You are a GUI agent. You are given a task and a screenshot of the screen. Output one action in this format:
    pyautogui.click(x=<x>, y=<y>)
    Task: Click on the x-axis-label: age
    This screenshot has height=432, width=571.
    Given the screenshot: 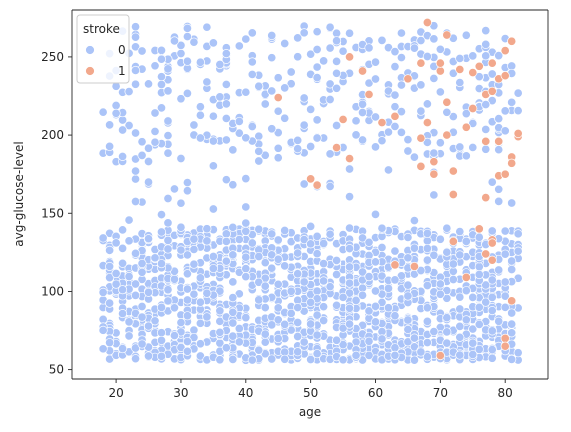 What is the action you would take?
    pyautogui.click(x=310, y=412)
    